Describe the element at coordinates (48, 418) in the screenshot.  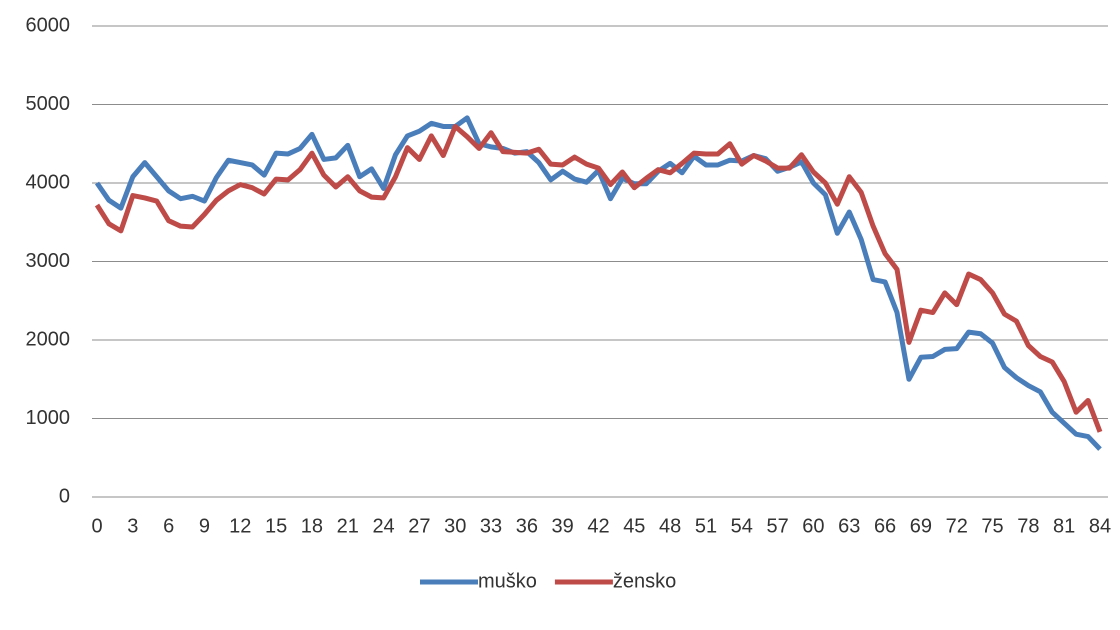
I see `y-tick-label: 1000` at that location.